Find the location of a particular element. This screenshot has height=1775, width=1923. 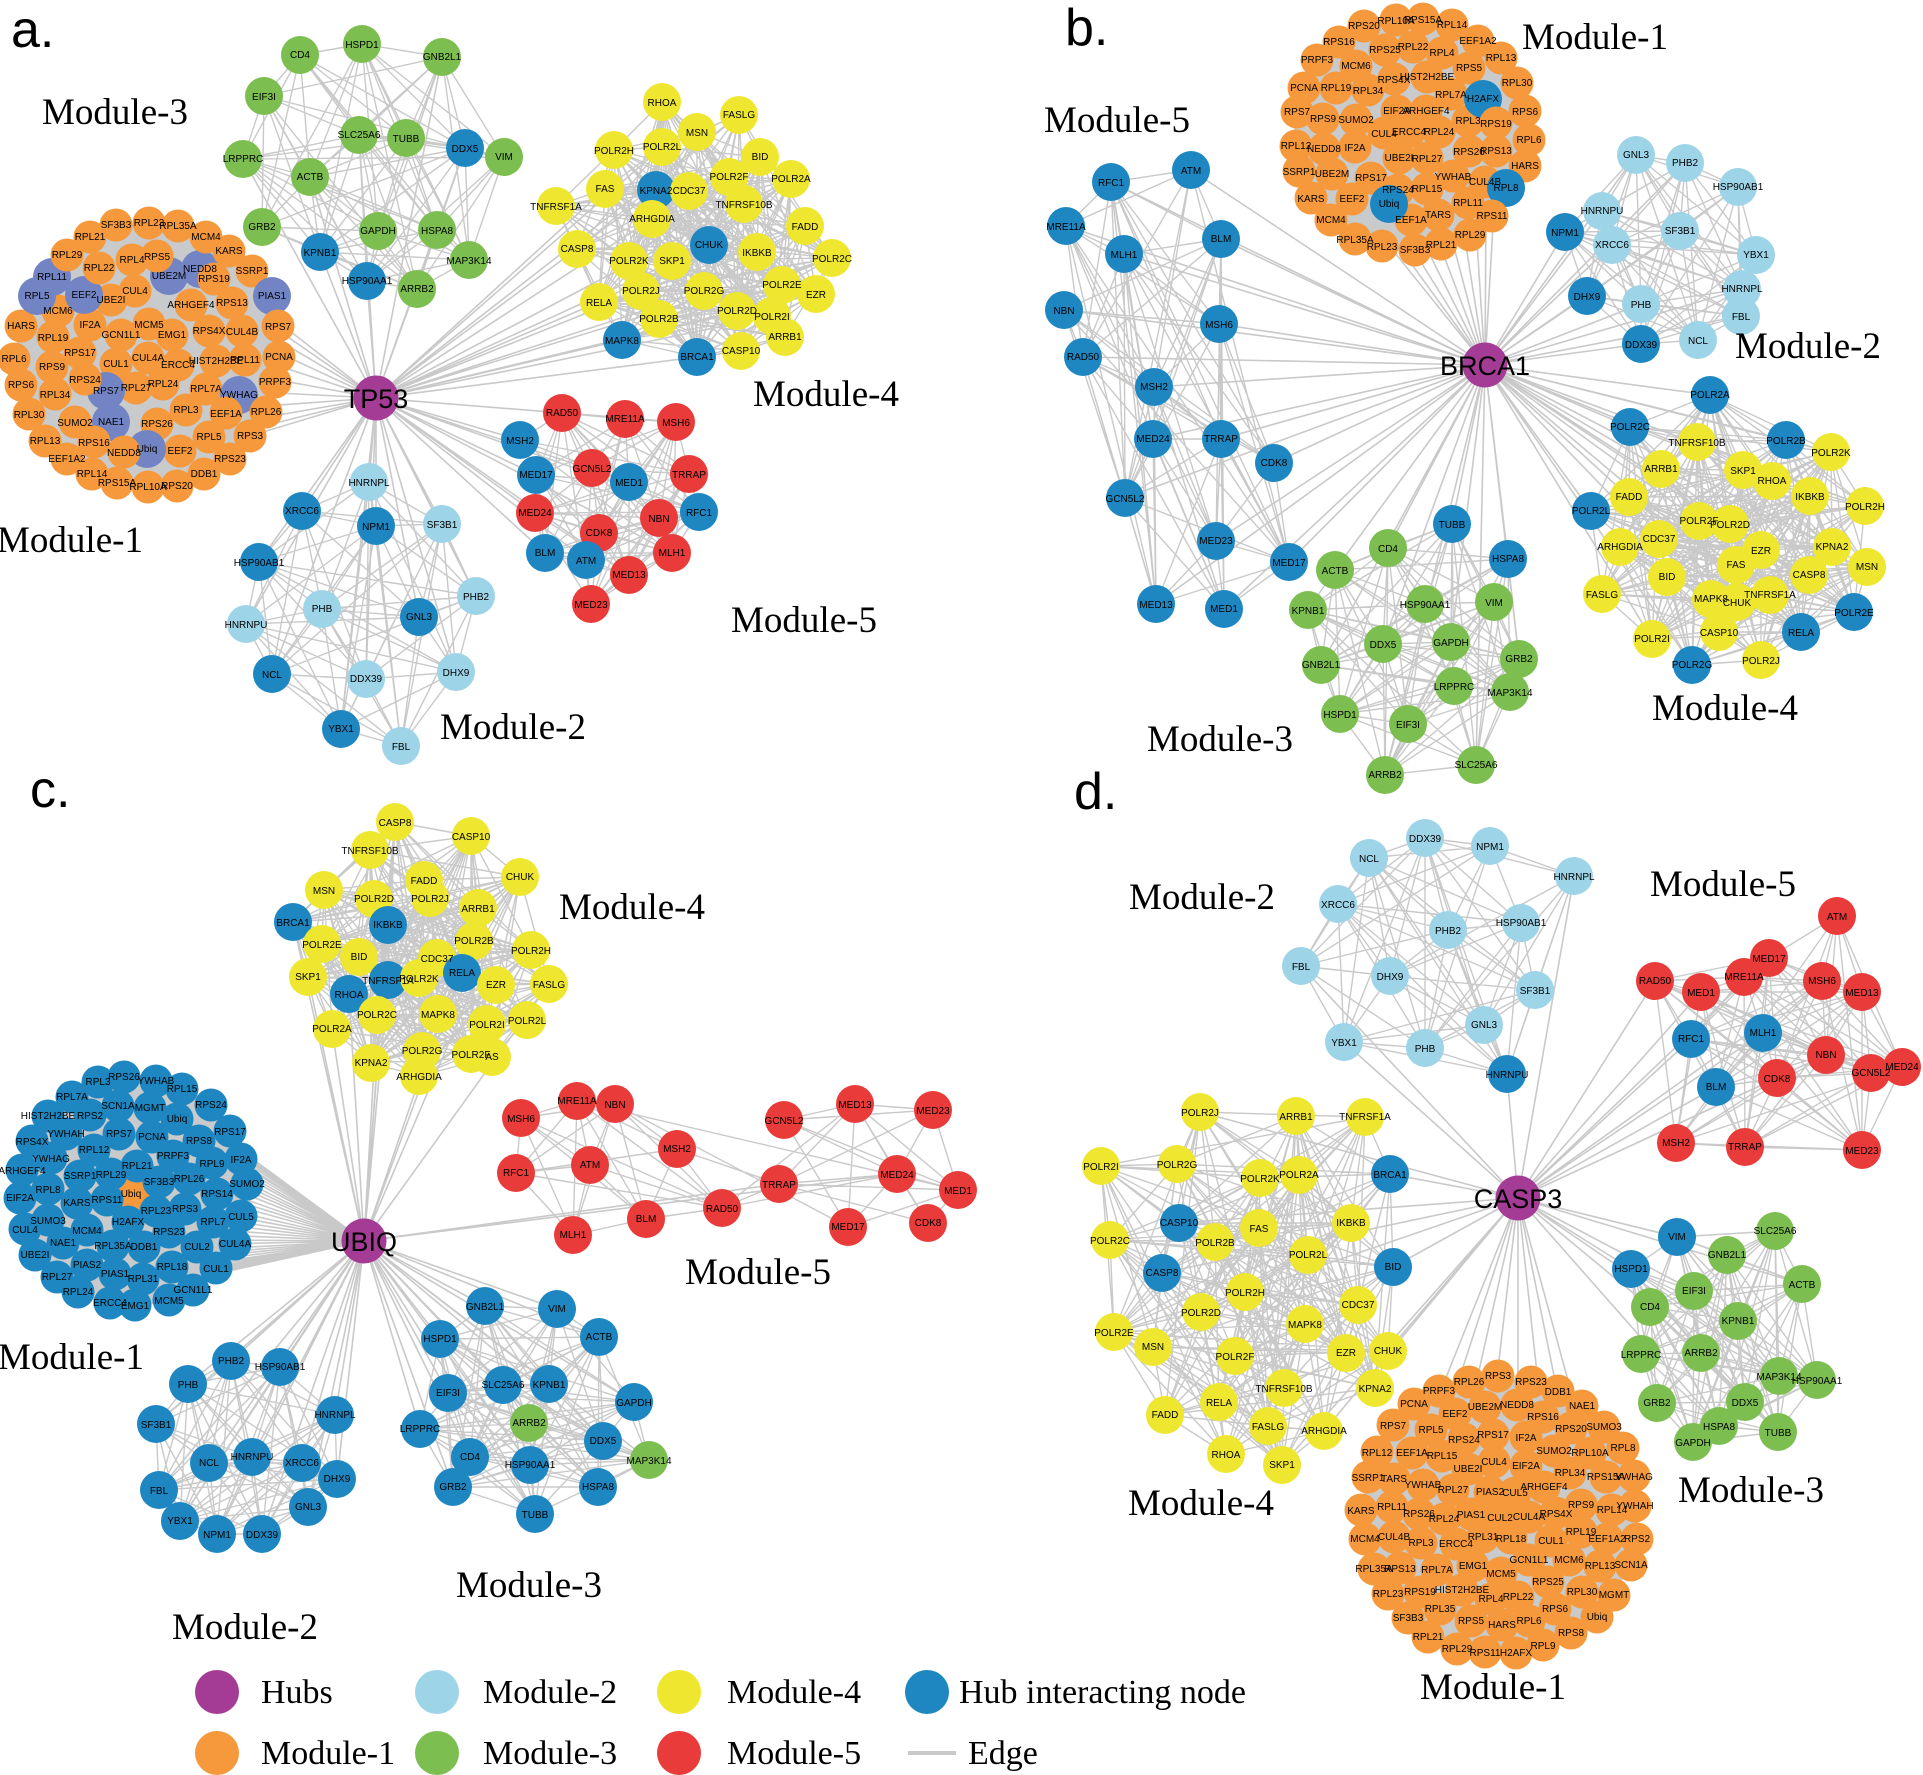

svg-text: ERCC4 is located at coordinates (1409, 132).